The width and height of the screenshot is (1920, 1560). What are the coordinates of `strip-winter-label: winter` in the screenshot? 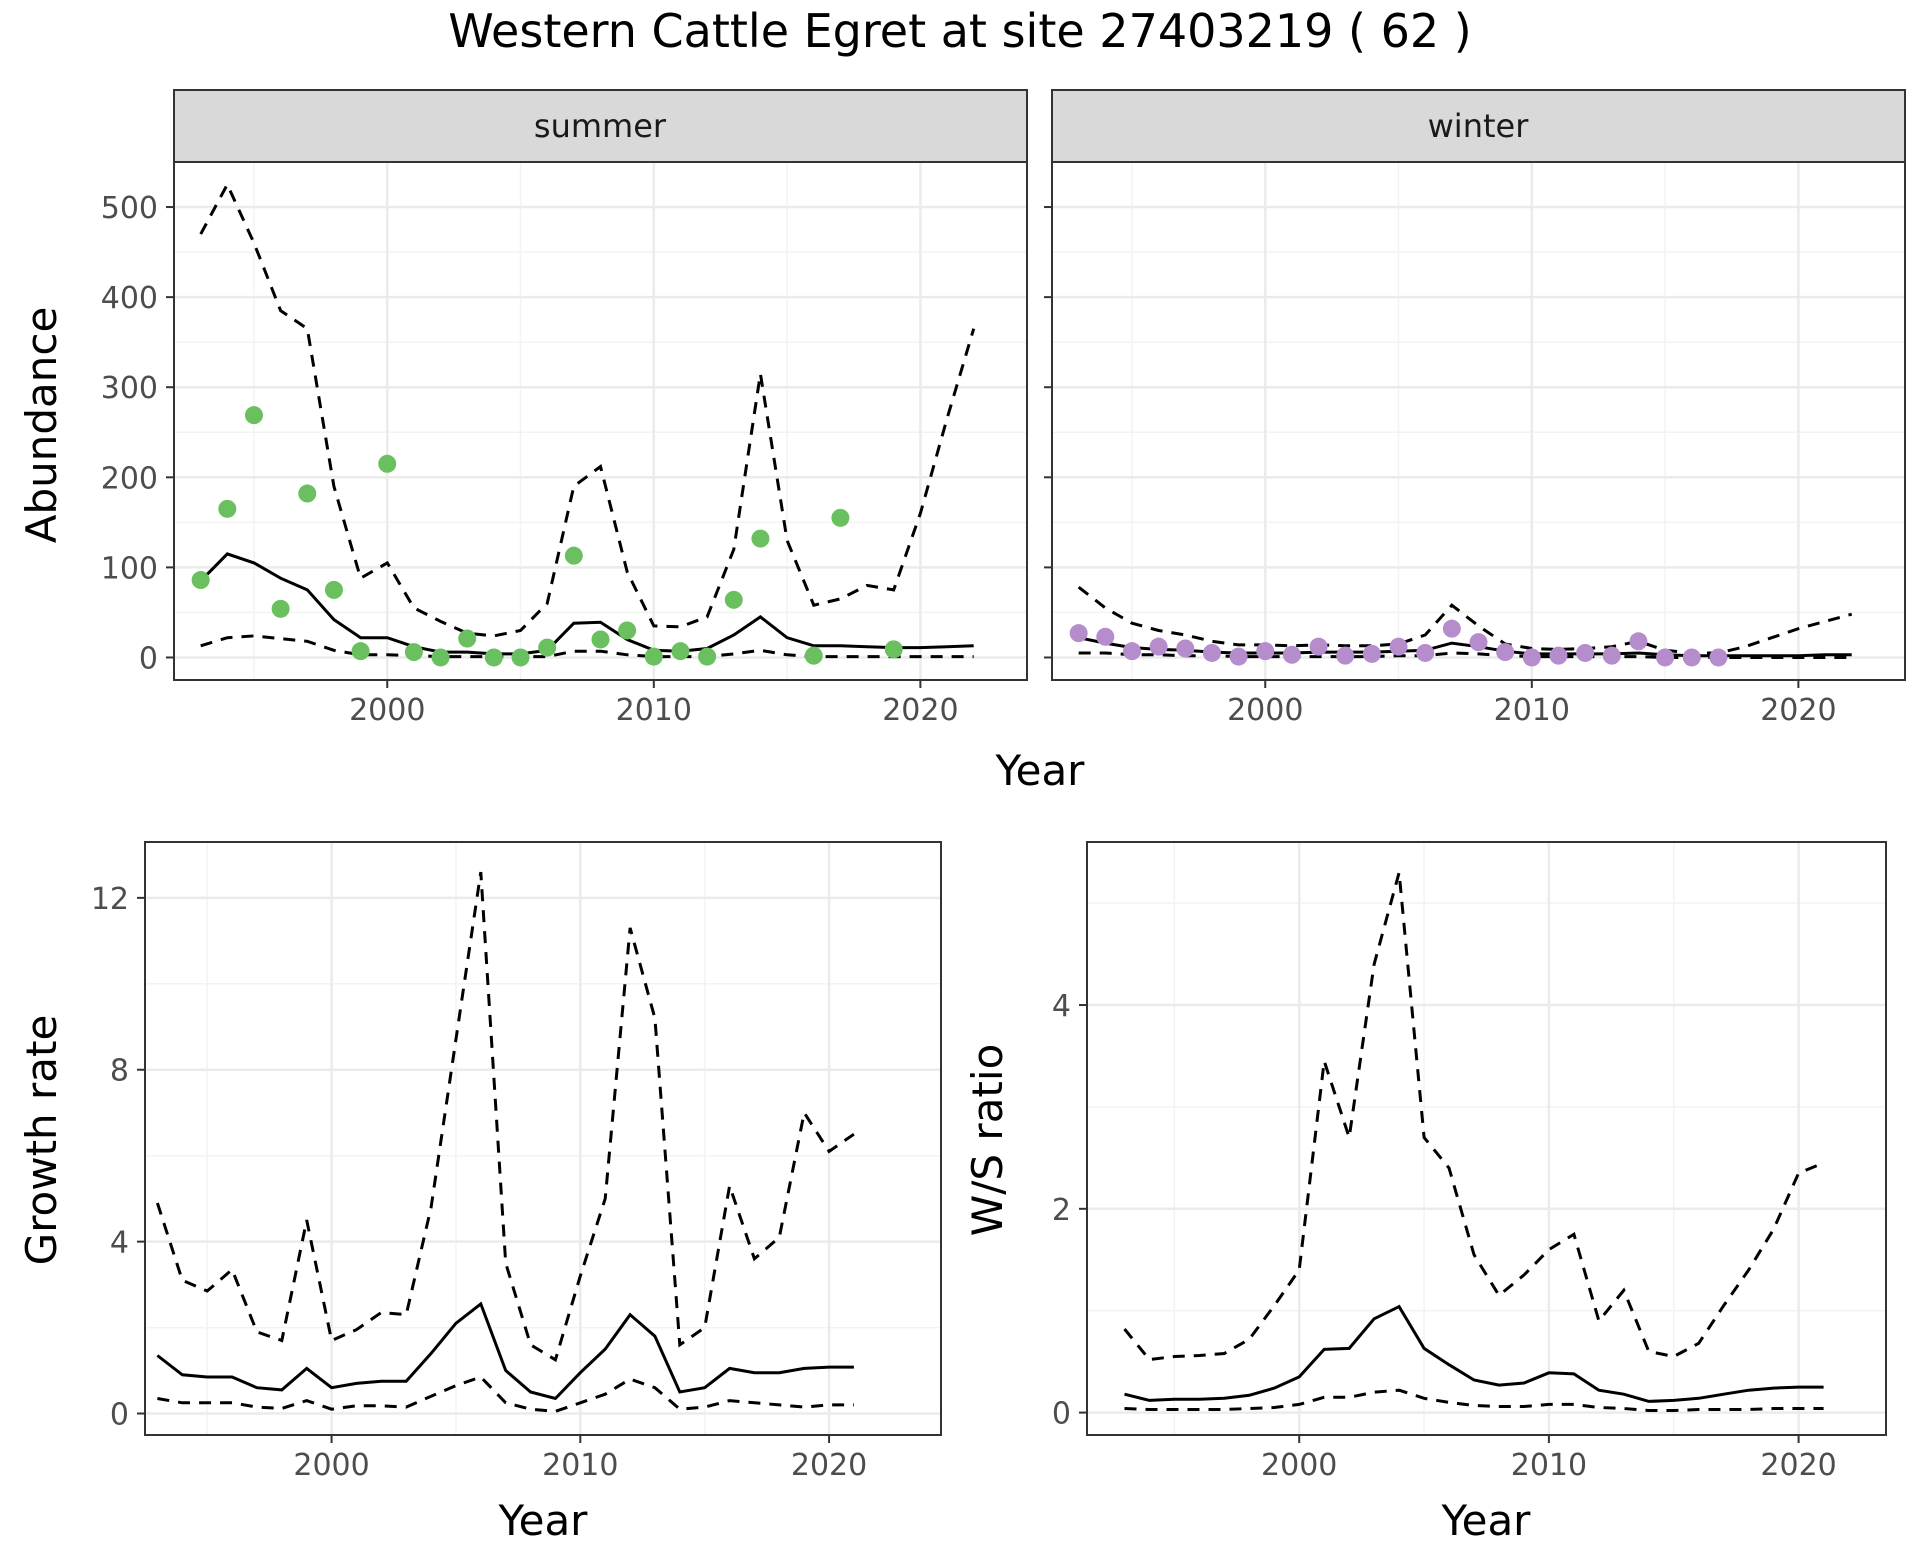 It's located at (1479, 126).